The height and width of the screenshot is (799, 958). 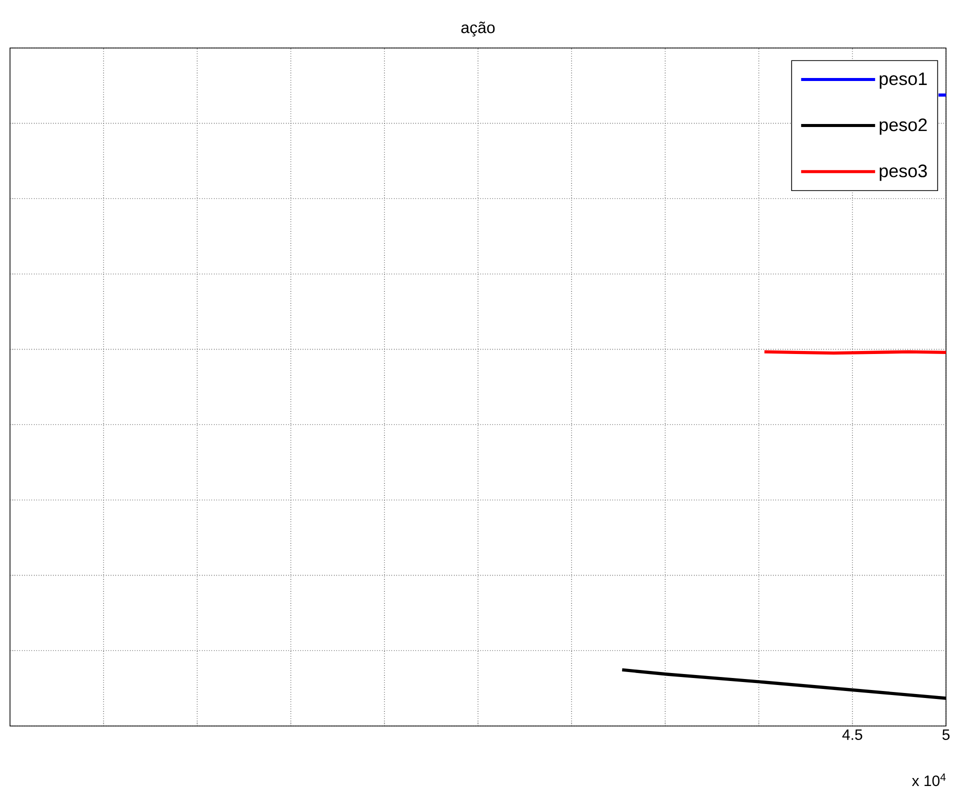 I want to click on x-tick-label: 5, so click(x=946, y=735).